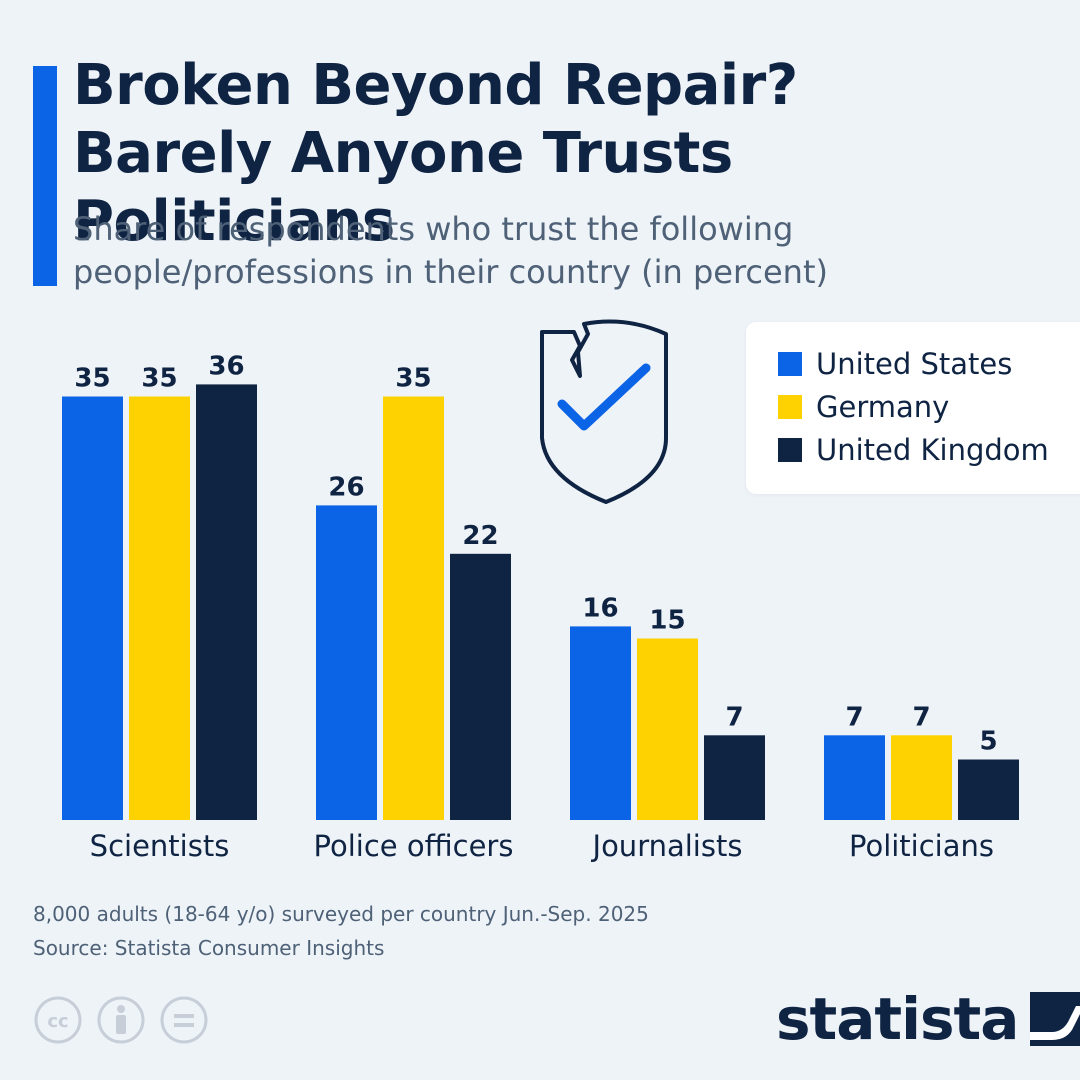 This screenshot has height=1080, width=1080. I want to click on bar-journalists-united-kingdom, so click(734, 777).